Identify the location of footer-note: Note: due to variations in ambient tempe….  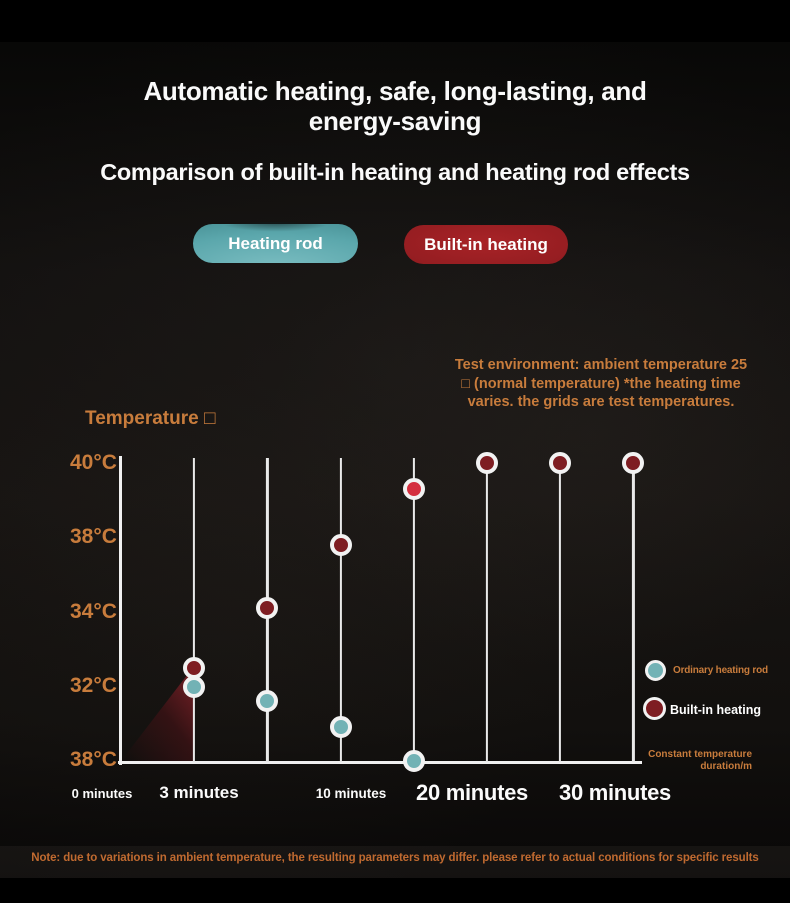
(395, 858).